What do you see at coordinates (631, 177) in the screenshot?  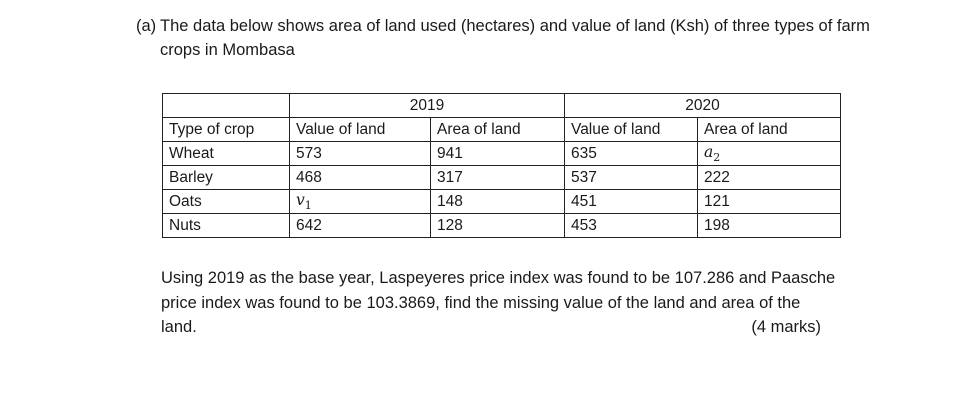 I see `value-2020: 537` at bounding box center [631, 177].